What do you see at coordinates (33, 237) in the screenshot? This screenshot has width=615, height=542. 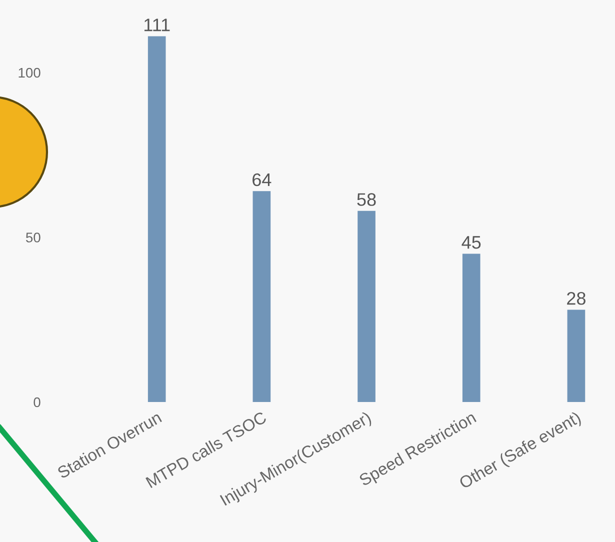 I see `y-tick-label: 50` at bounding box center [33, 237].